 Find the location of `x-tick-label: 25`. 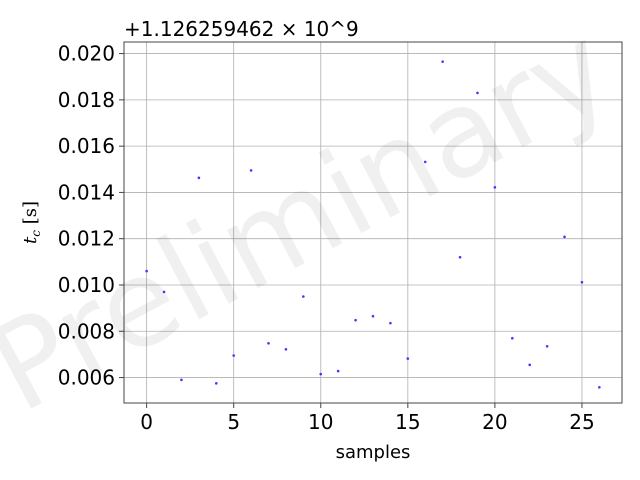

x-tick-label: 25 is located at coordinates (581, 422).